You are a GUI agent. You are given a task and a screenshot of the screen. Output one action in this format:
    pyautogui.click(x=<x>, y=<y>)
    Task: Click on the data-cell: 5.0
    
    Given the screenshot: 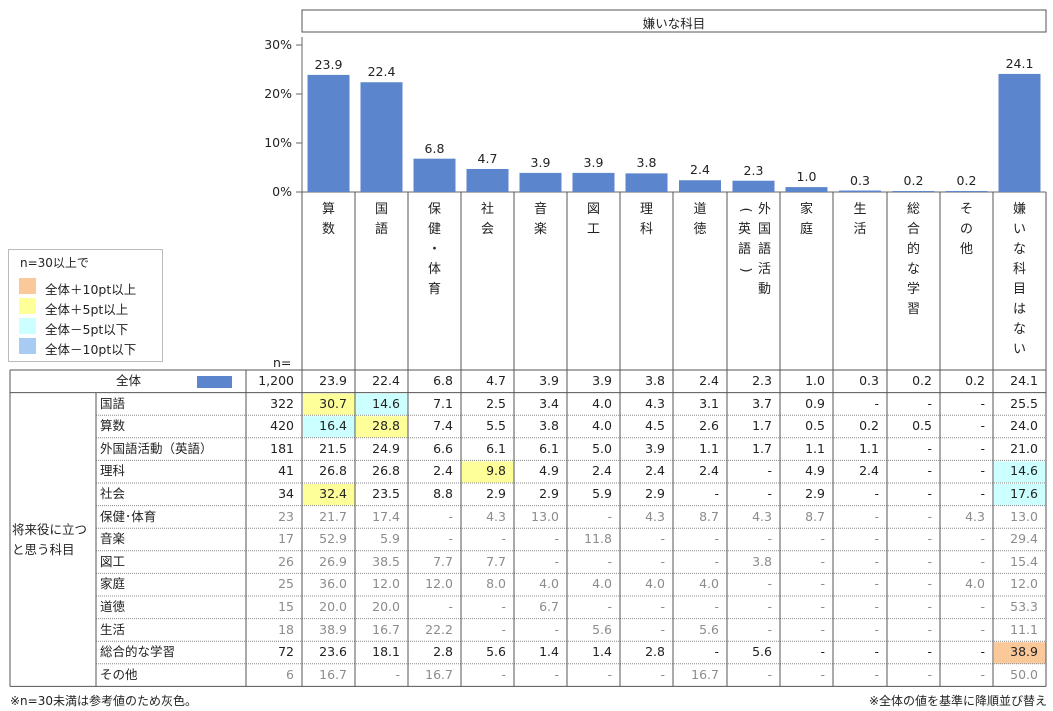 What is the action you would take?
    pyautogui.click(x=602, y=448)
    